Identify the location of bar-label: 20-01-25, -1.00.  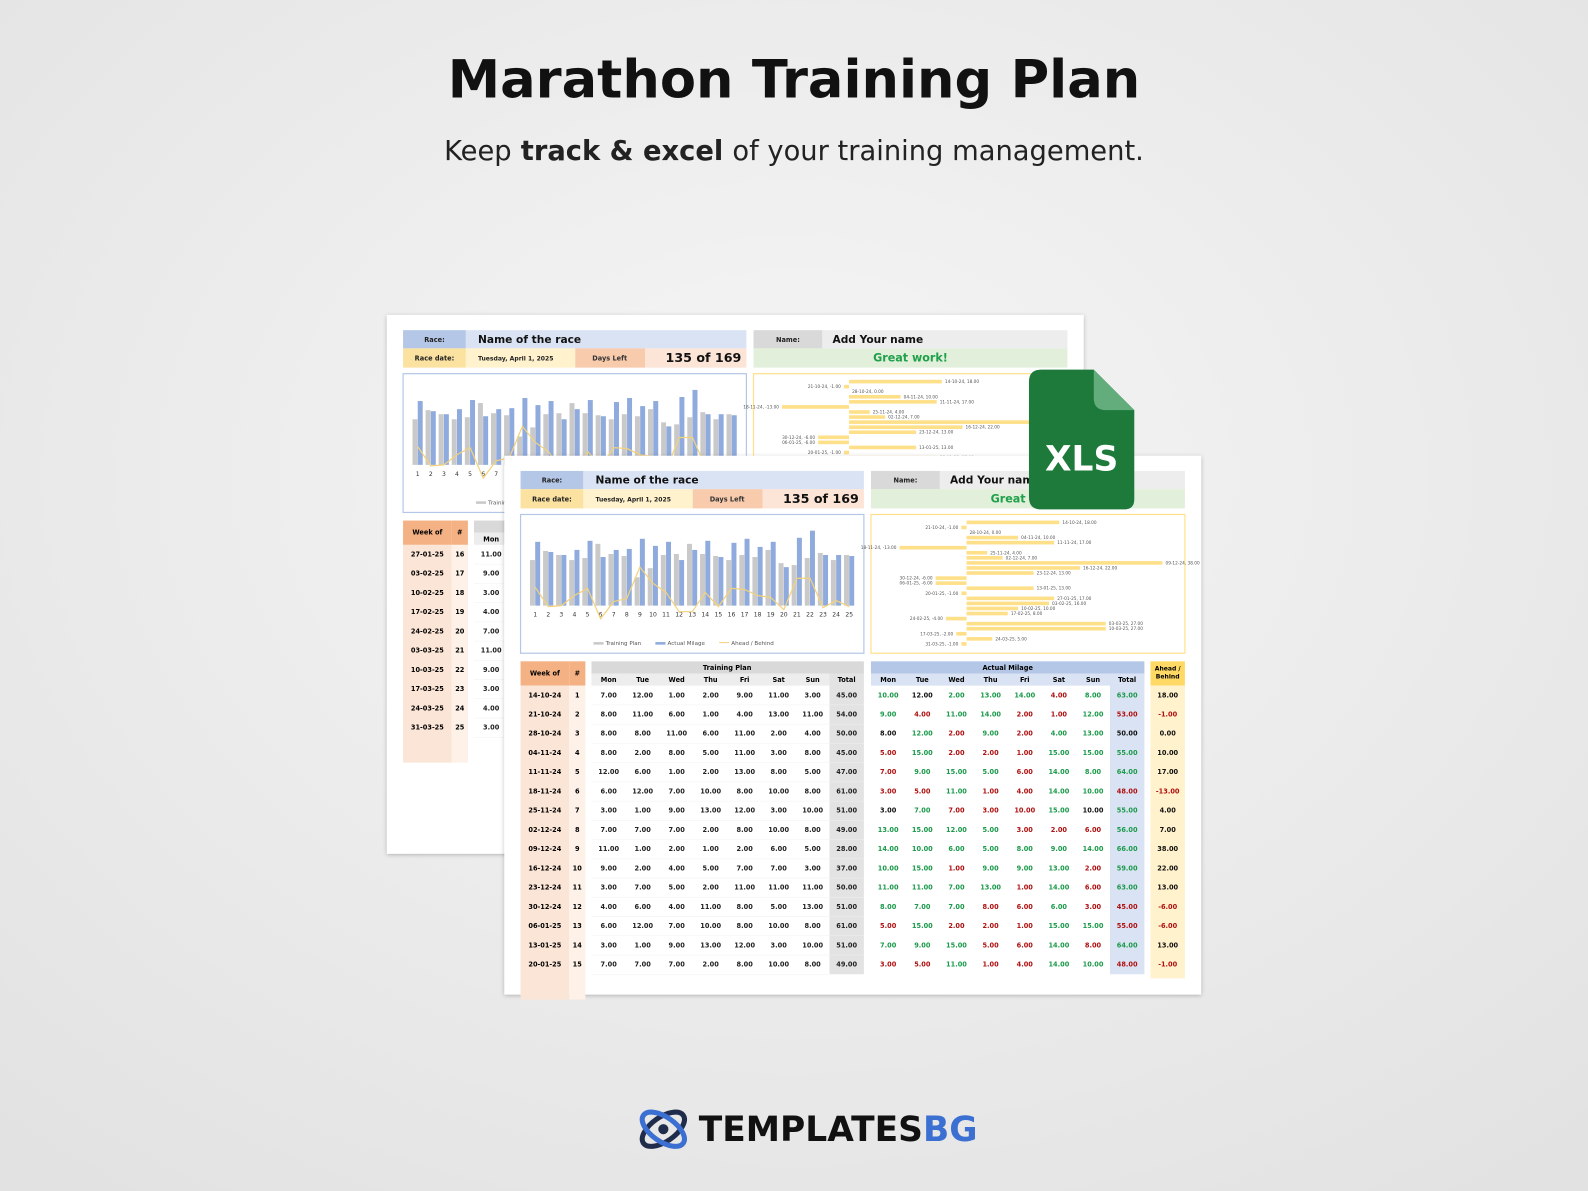
(824, 453).